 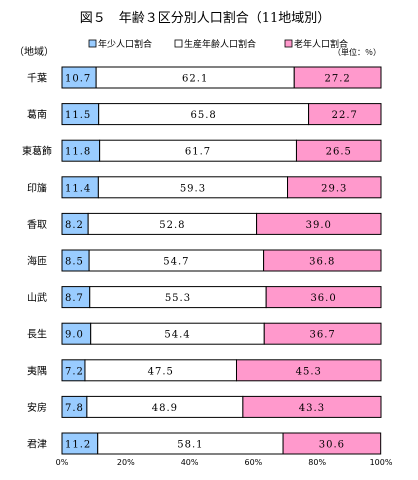 I want to click on region-label: 長生, so click(x=37, y=334).